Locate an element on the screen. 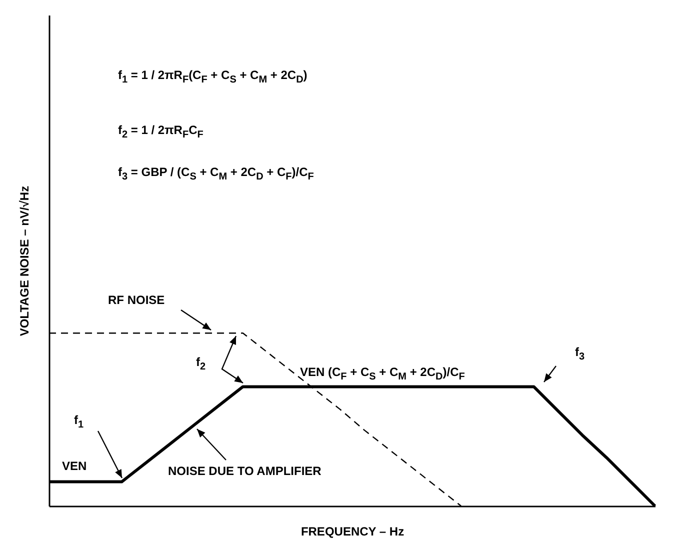 The height and width of the screenshot is (546, 675). text: f$_{2}$ = 1 / 2πR$_{F}$C$_{F}$ is located at coordinates (161, 131).